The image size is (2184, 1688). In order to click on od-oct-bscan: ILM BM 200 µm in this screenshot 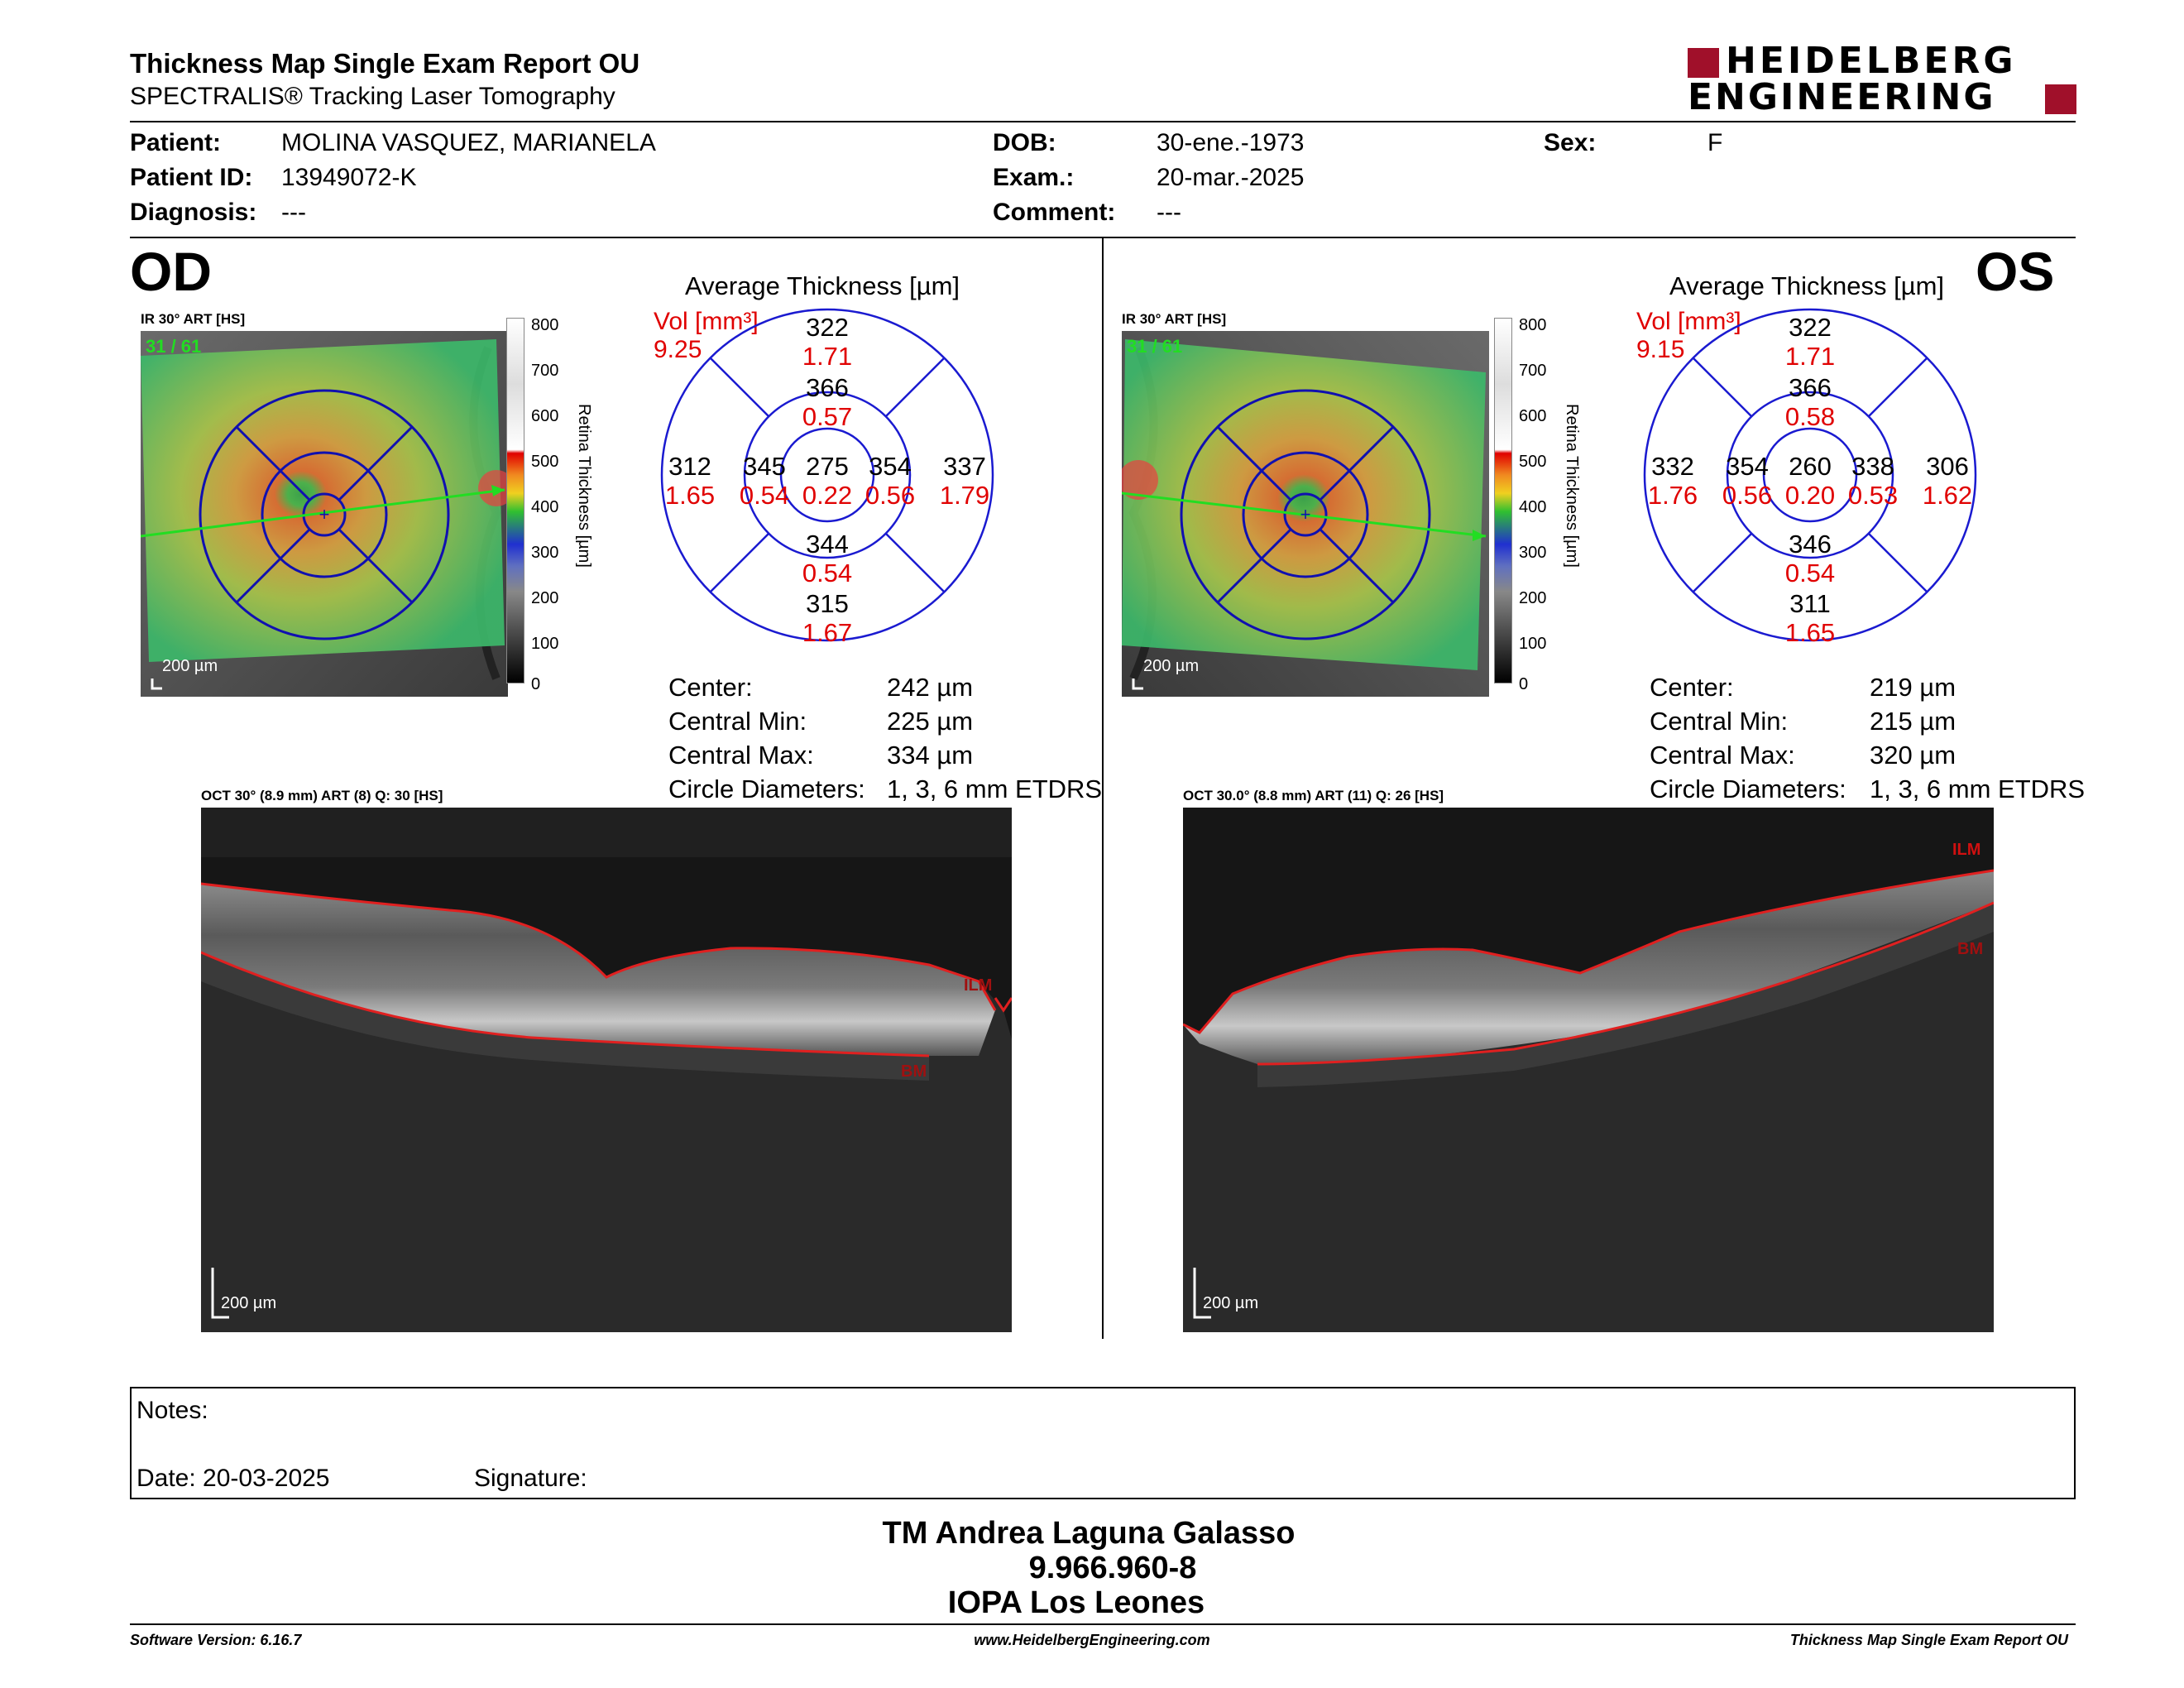, I will do `click(606, 1070)`.